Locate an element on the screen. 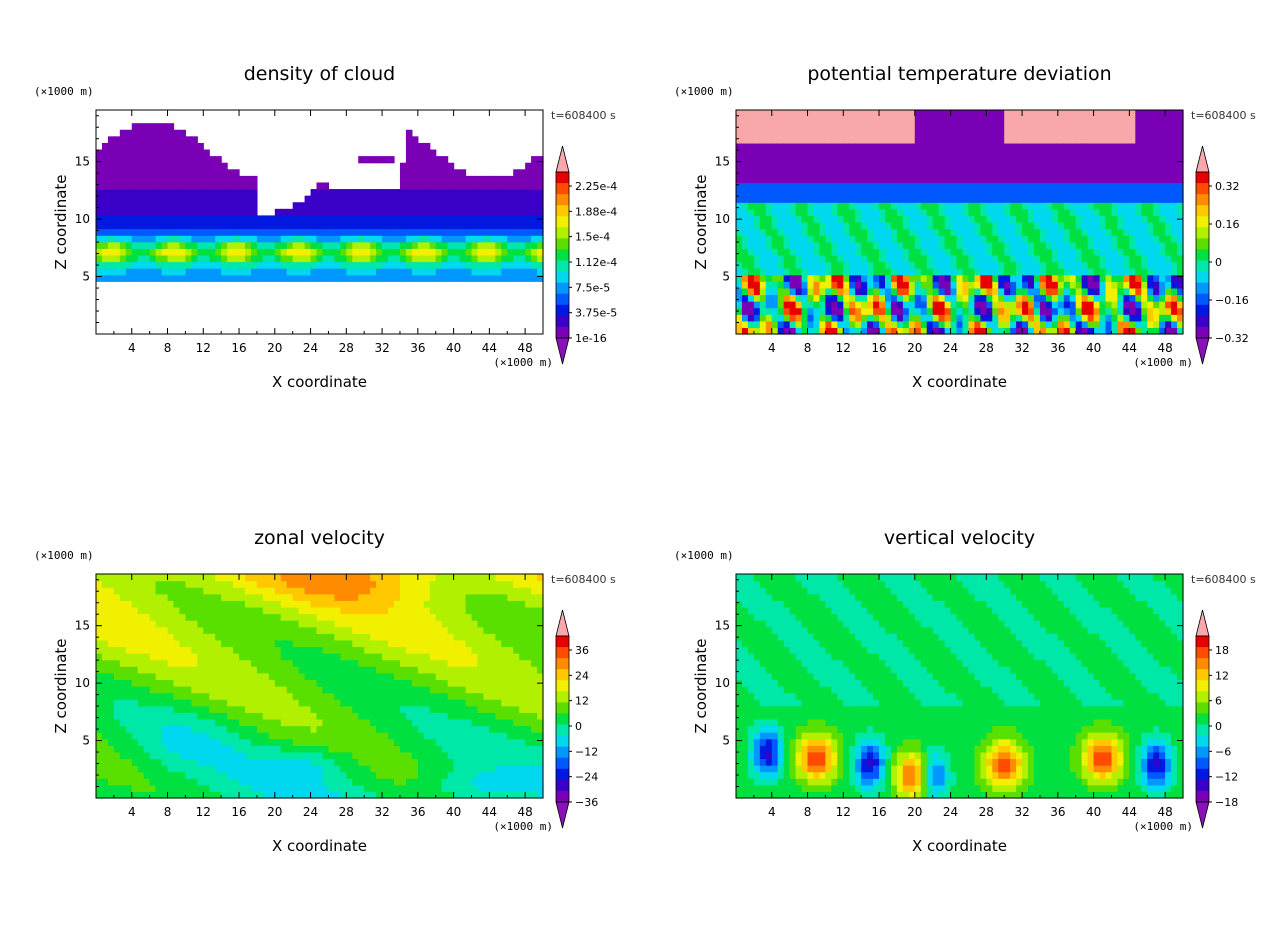 The width and height of the screenshot is (1280, 926). colorbar-label: 0 is located at coordinates (1218, 262).